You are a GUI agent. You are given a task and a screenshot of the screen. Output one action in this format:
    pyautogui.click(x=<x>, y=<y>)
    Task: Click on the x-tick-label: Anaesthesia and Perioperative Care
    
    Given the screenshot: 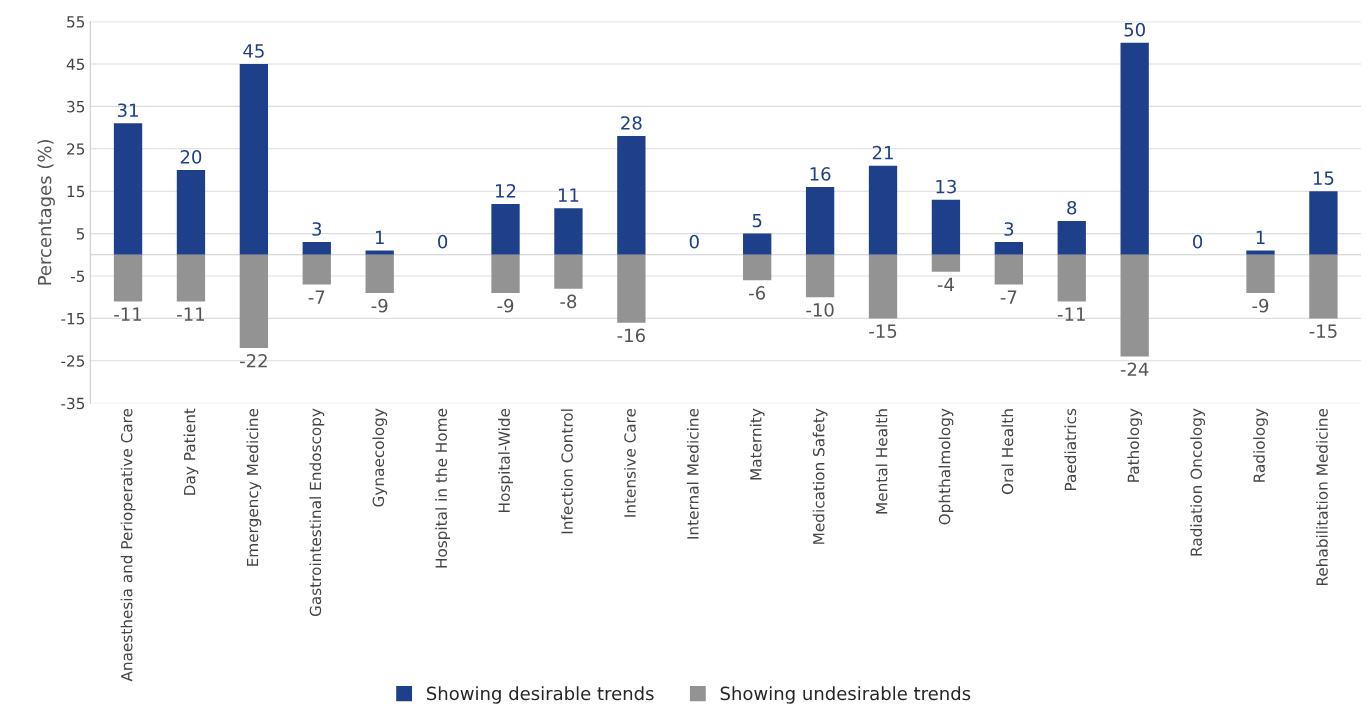 What is the action you would take?
    pyautogui.click(x=128, y=545)
    